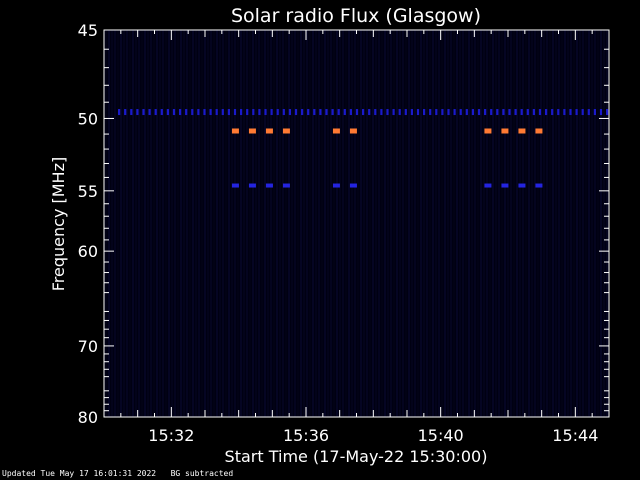 This screenshot has height=480, width=640. Describe the element at coordinates (387, 131) in the screenshot. I see `band-50.8-mhz` at that location.